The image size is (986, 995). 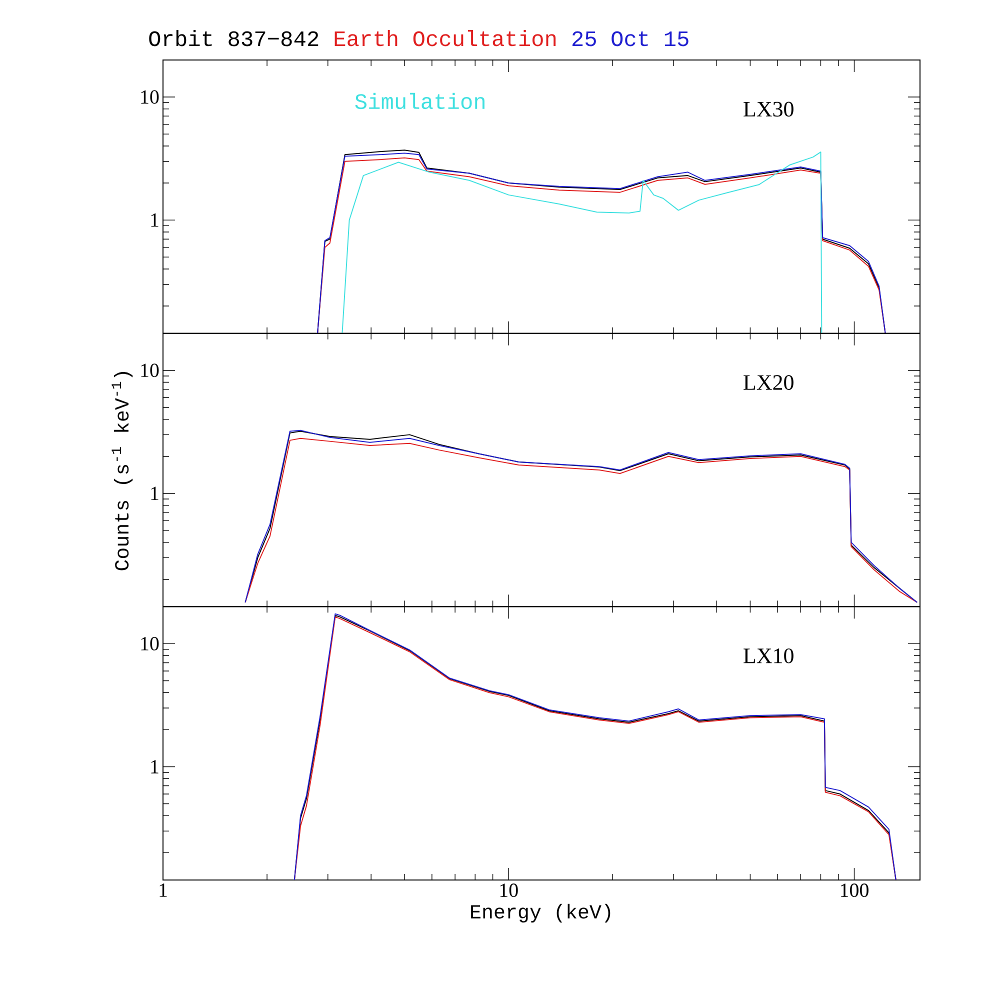 What do you see at coordinates (854, 891) in the screenshot?
I see `x-tick-label: 100` at bounding box center [854, 891].